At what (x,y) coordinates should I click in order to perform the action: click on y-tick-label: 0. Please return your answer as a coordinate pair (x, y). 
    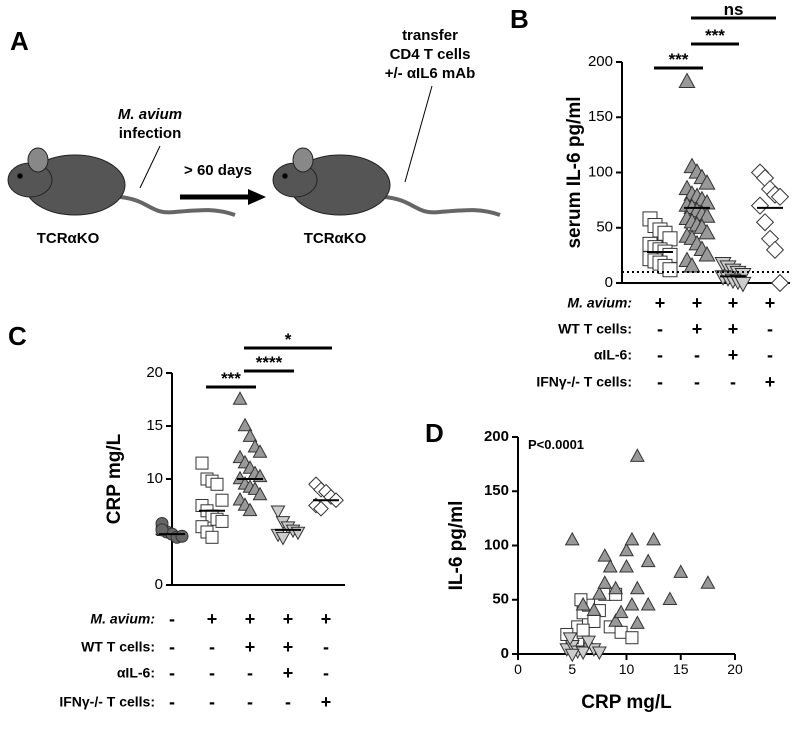
    Looking at the image, I should click on (159, 584).